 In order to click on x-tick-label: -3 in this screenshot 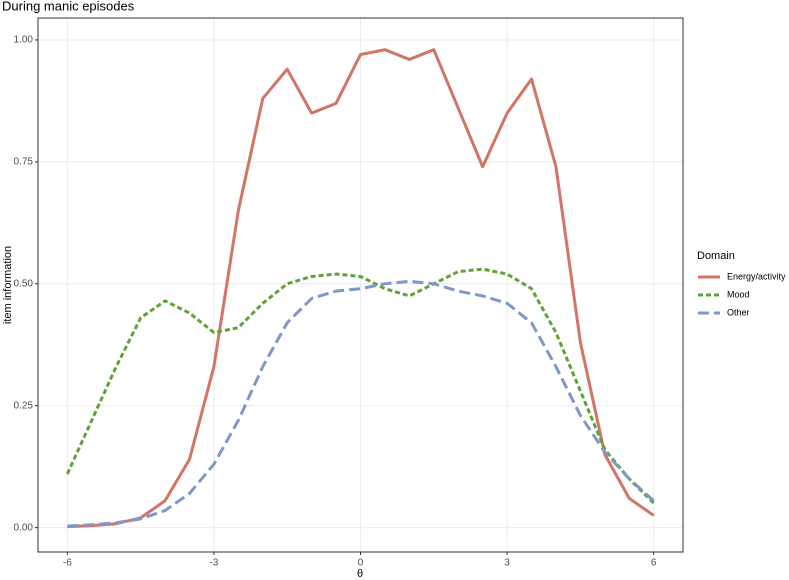, I will do `click(213, 563)`.